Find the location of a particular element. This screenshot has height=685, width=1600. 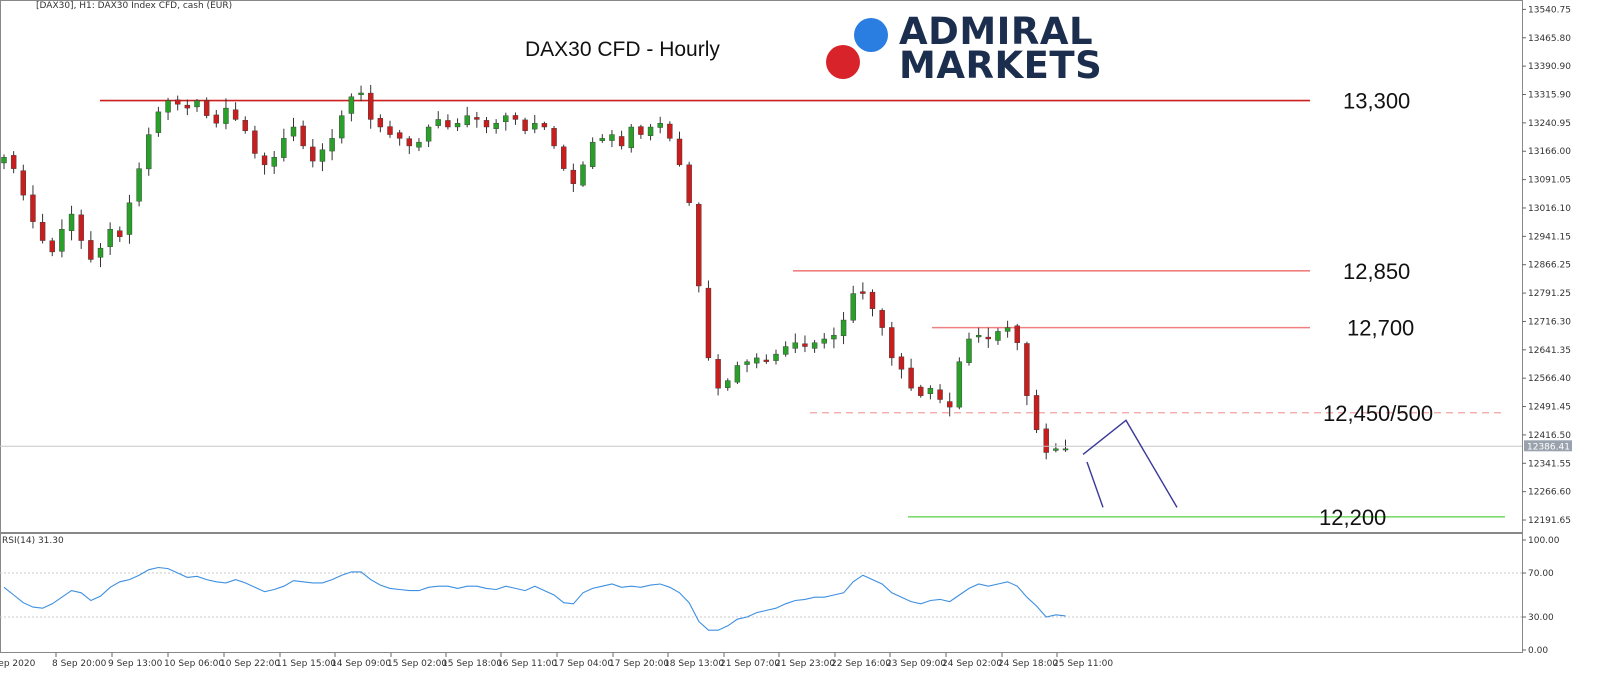

time-tick-label: 9 Sep 13:00 is located at coordinates (135, 664).